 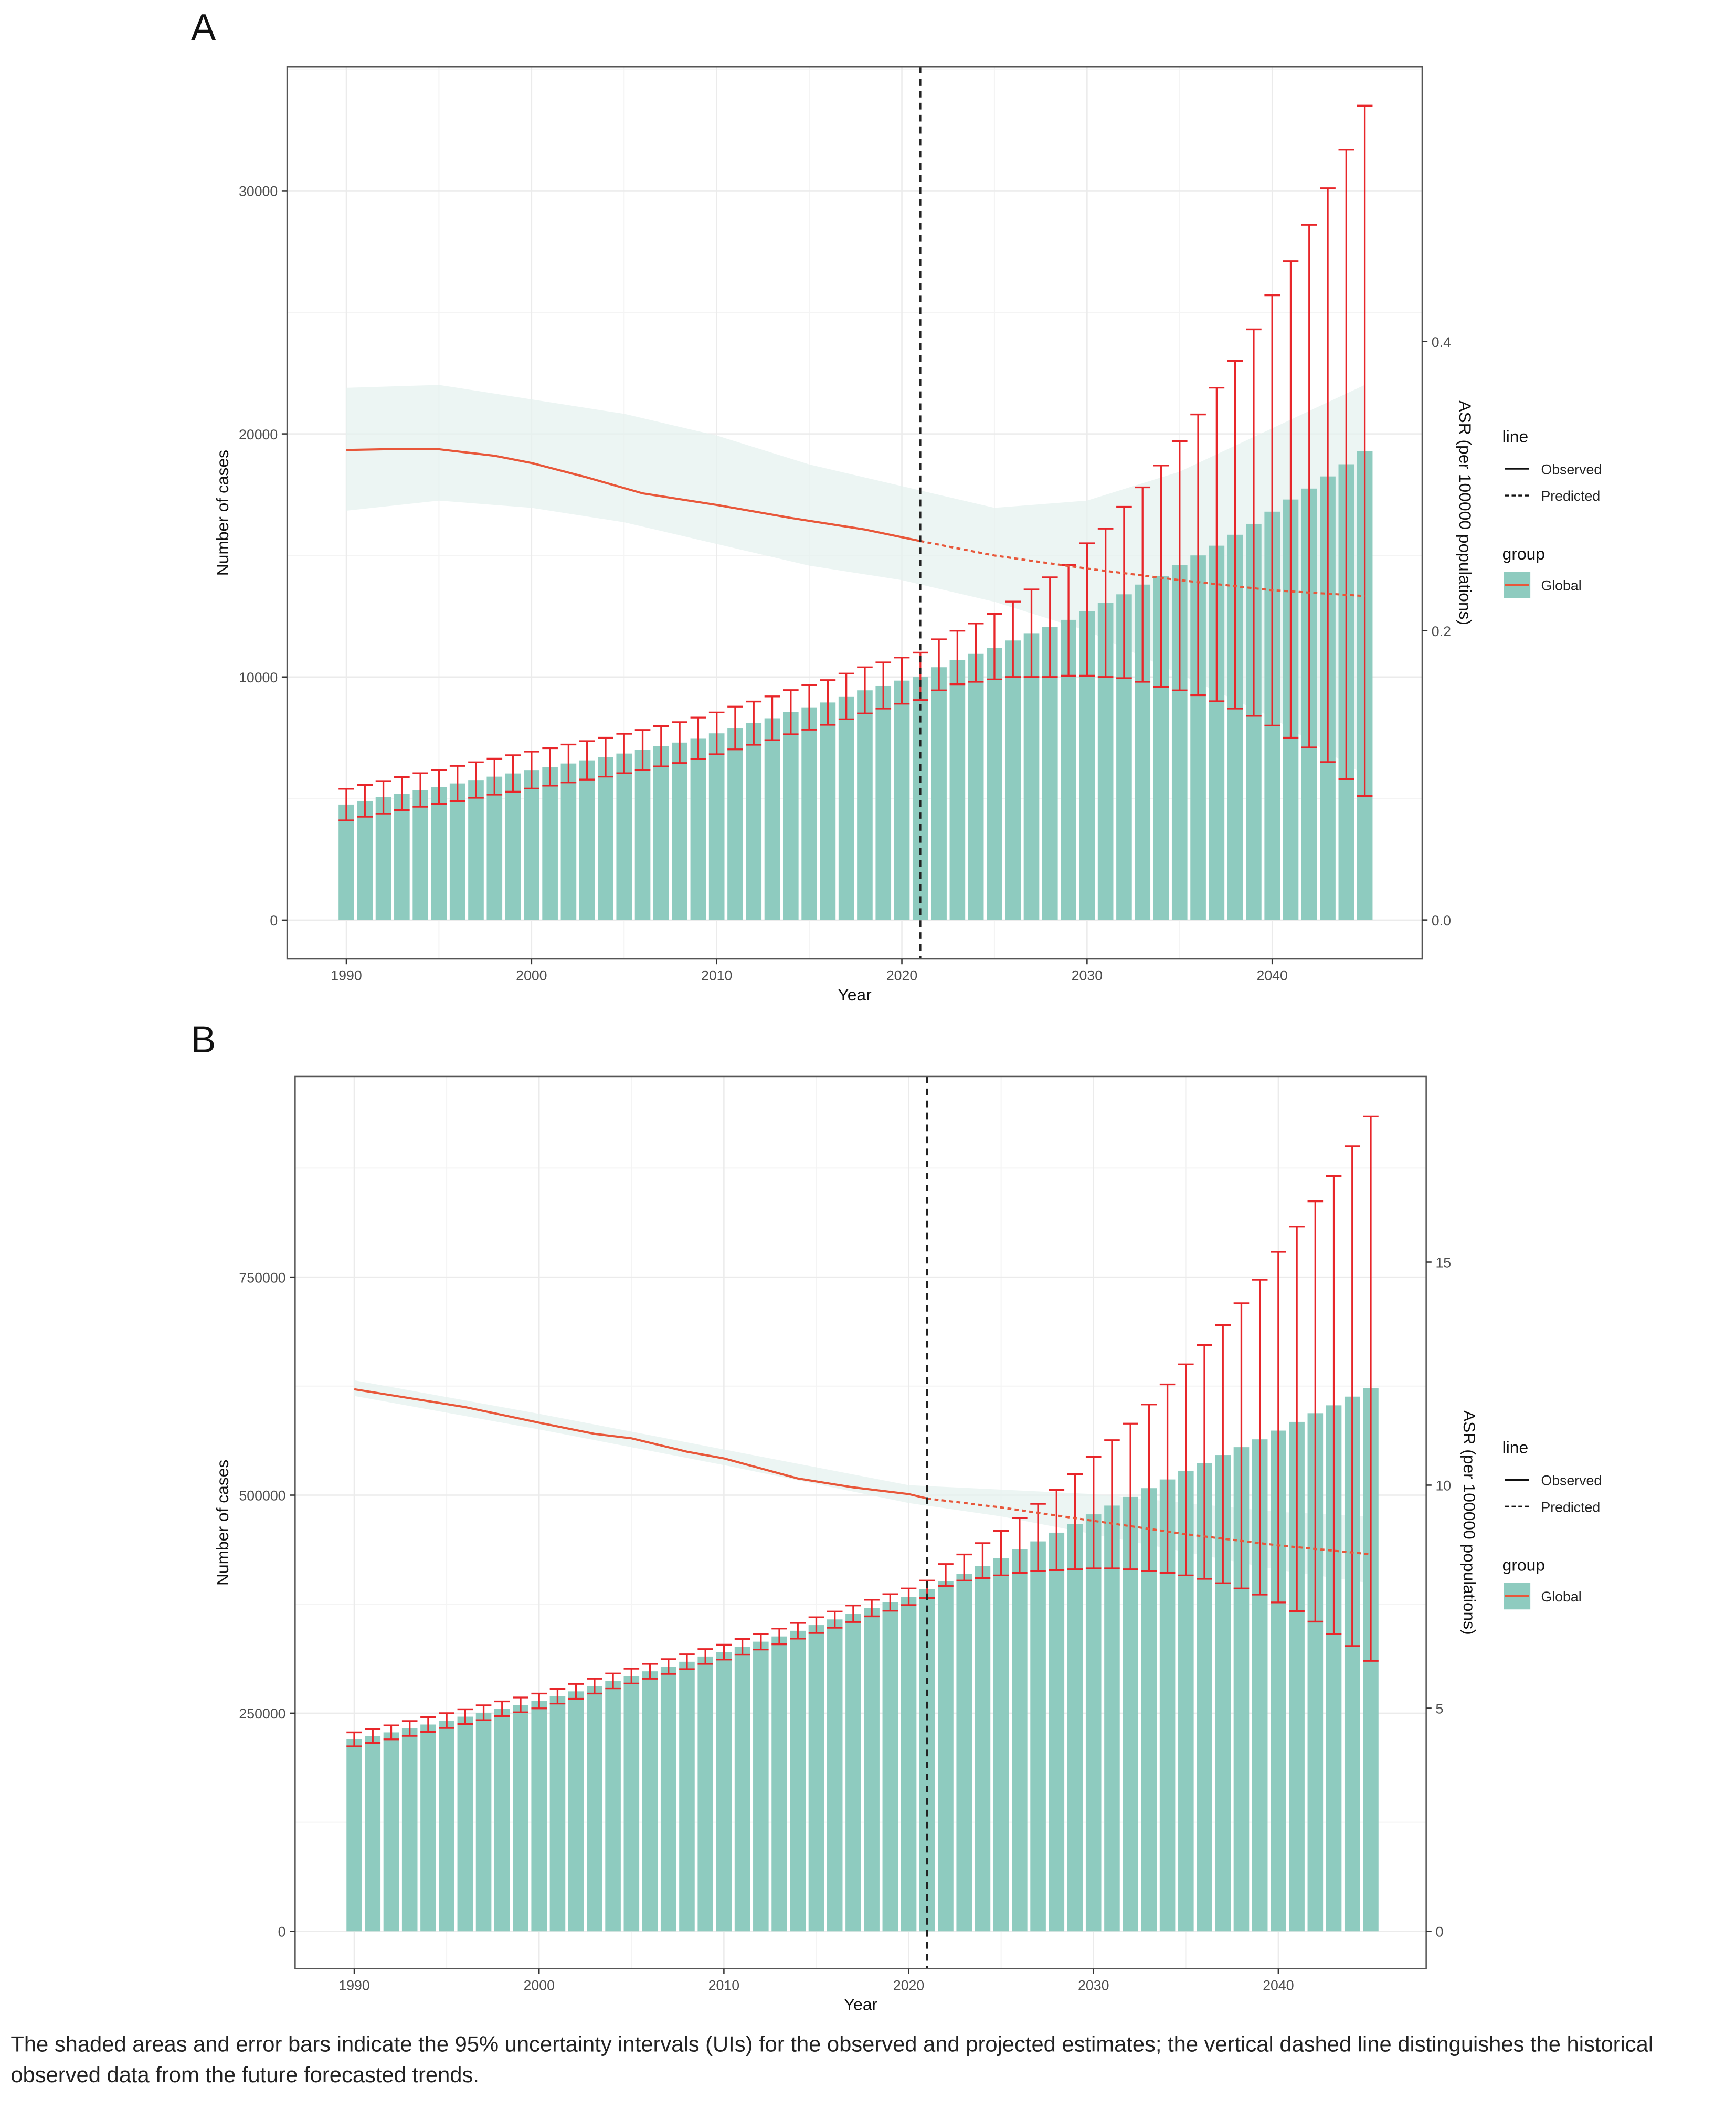 I want to click on x-tick-label: 2030, so click(x=1087, y=976).